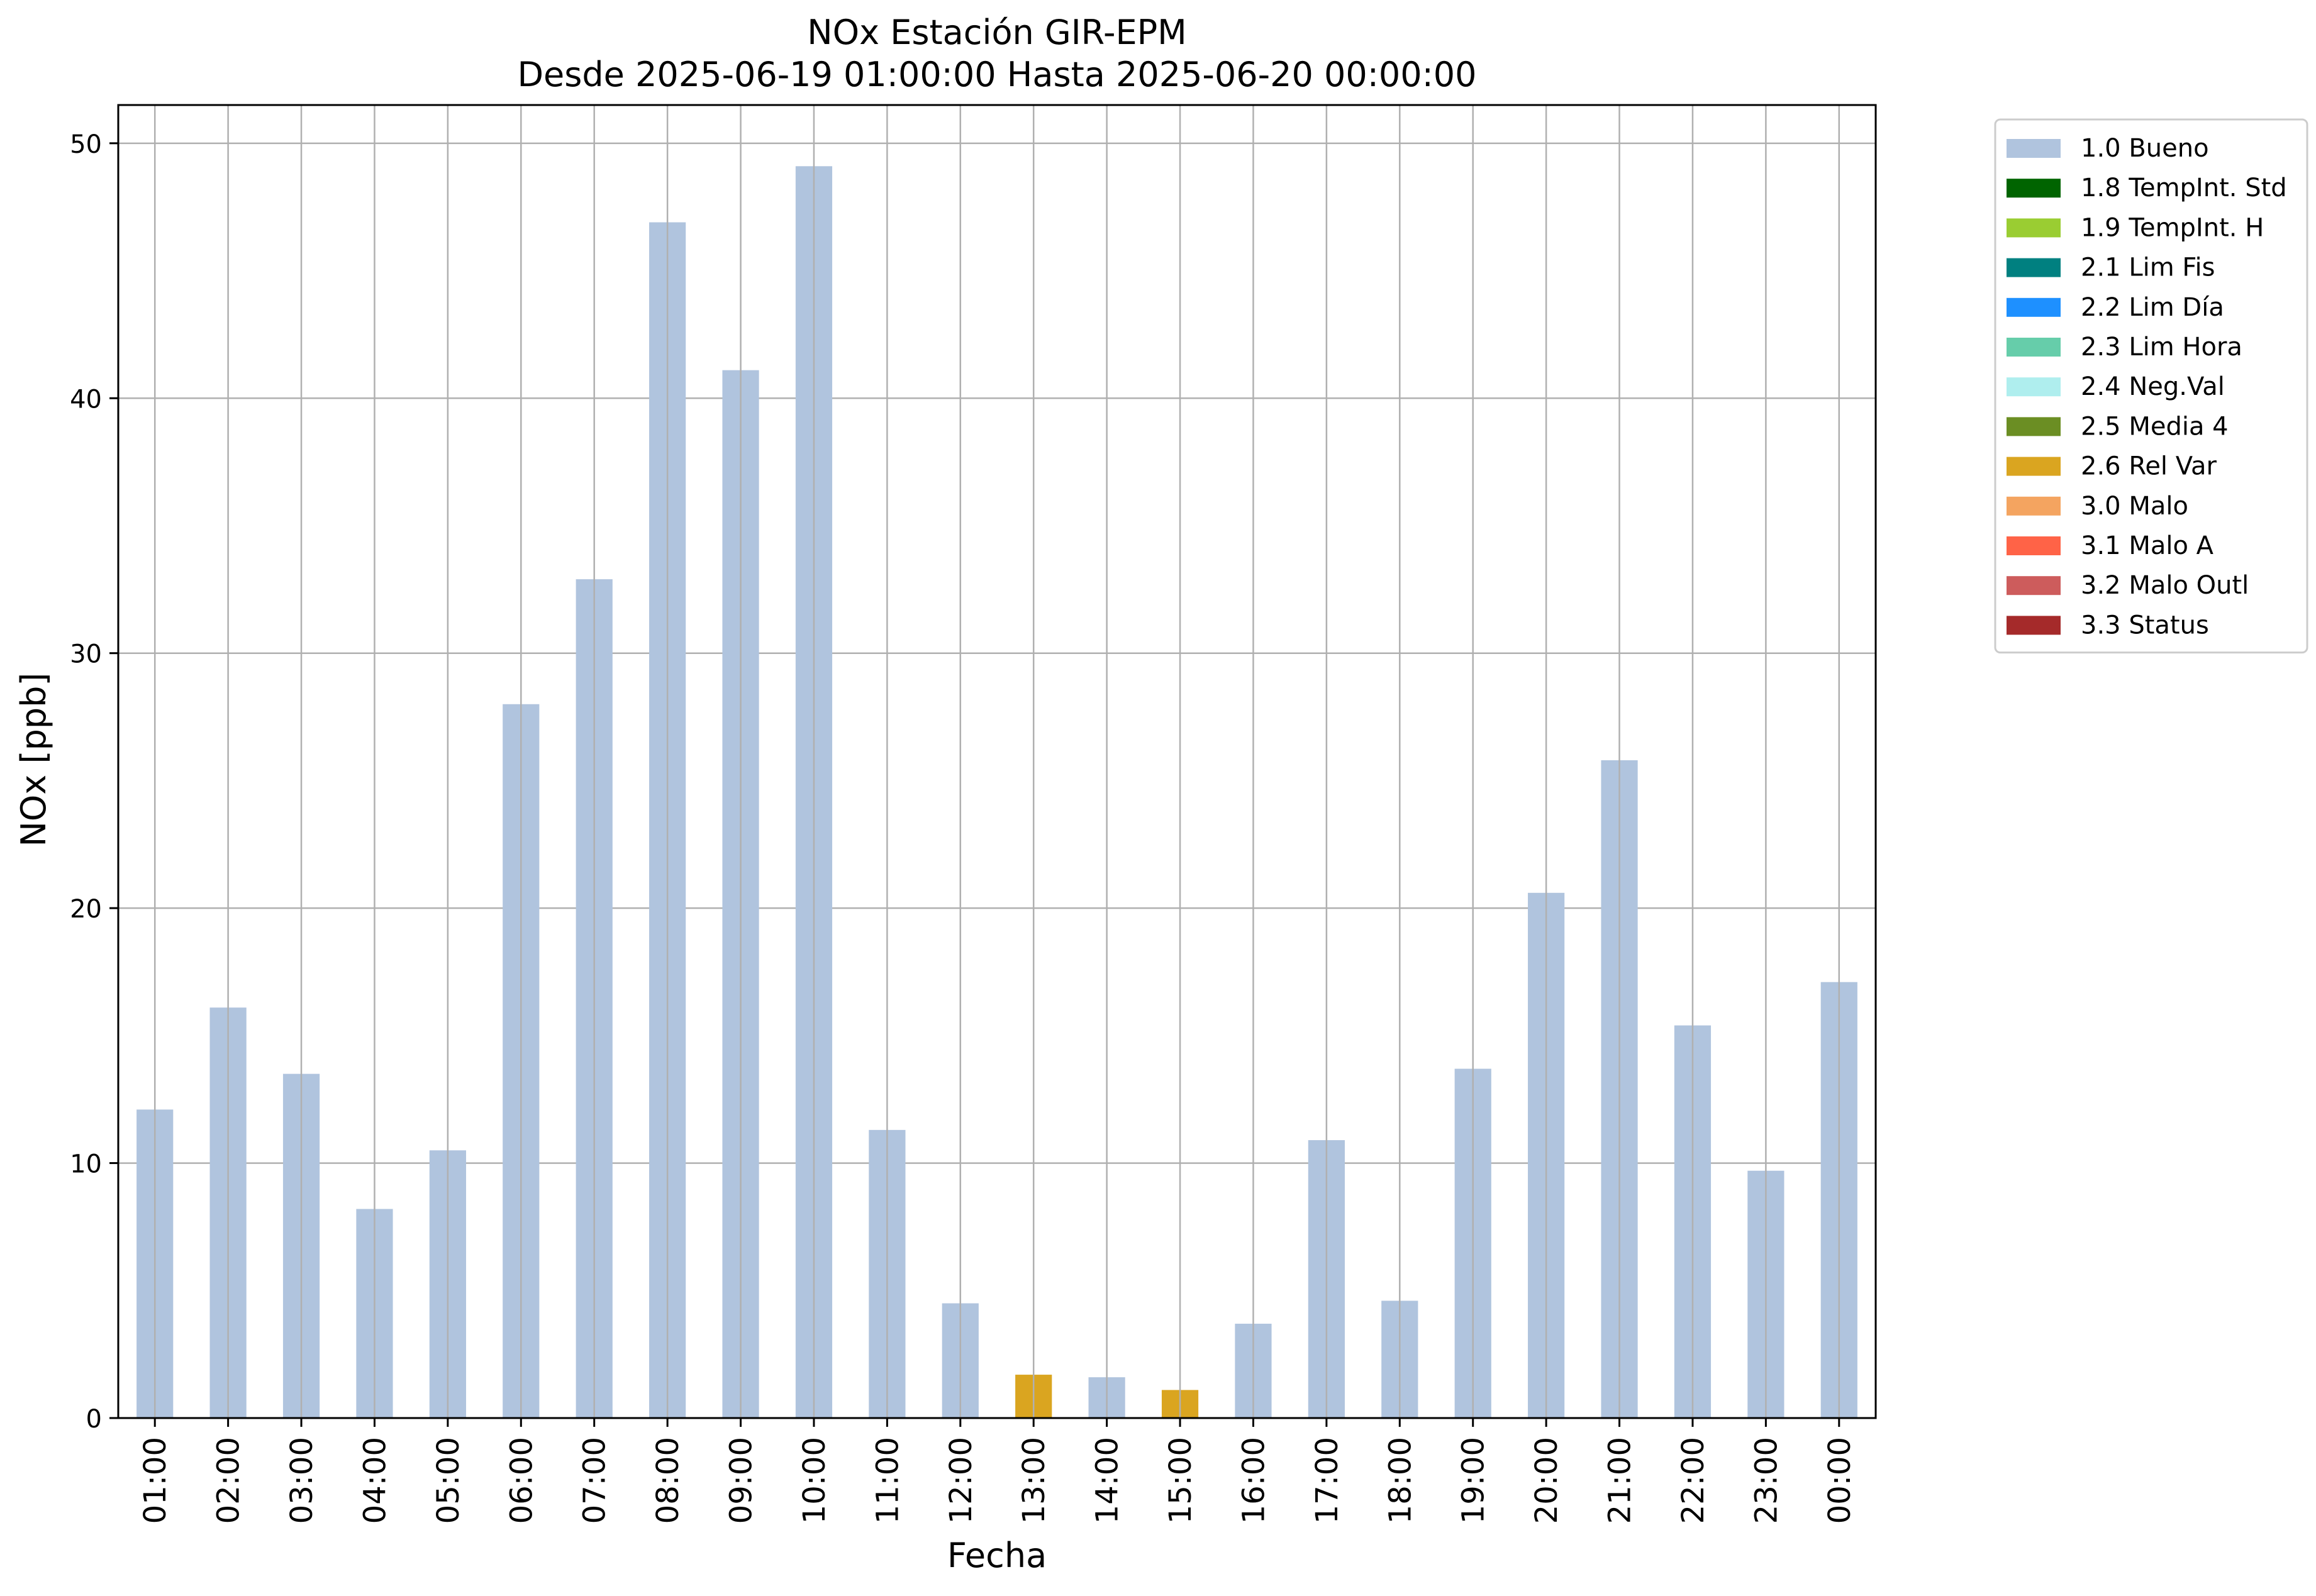 This screenshot has height=1596, width=2316. What do you see at coordinates (86, 654) in the screenshot?
I see `y-tick-label: 30` at bounding box center [86, 654].